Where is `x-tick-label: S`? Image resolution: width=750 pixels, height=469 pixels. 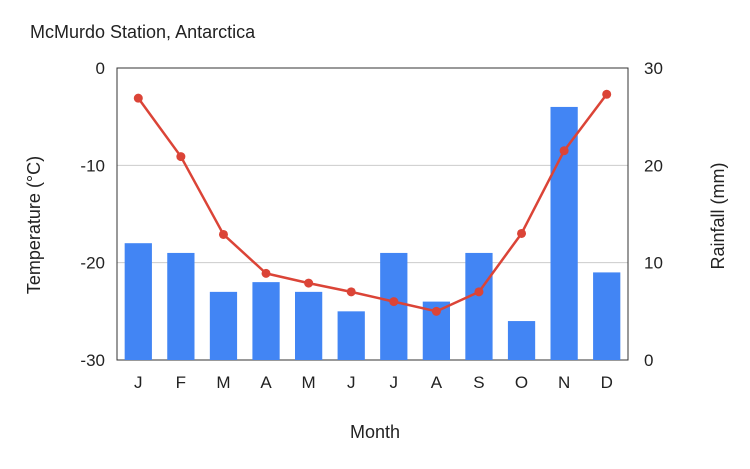
x-tick-label: S is located at coordinates (478, 382).